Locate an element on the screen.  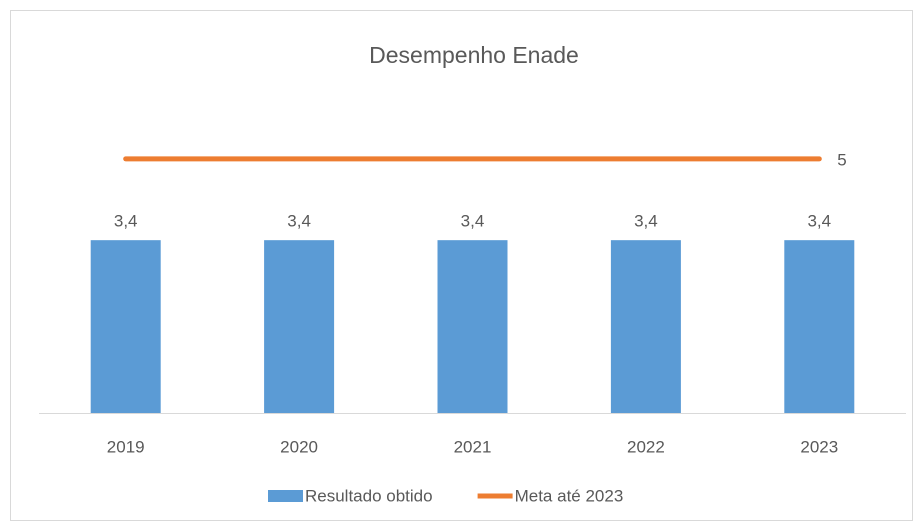
legend-label: Meta até 2023 is located at coordinates (569, 495).